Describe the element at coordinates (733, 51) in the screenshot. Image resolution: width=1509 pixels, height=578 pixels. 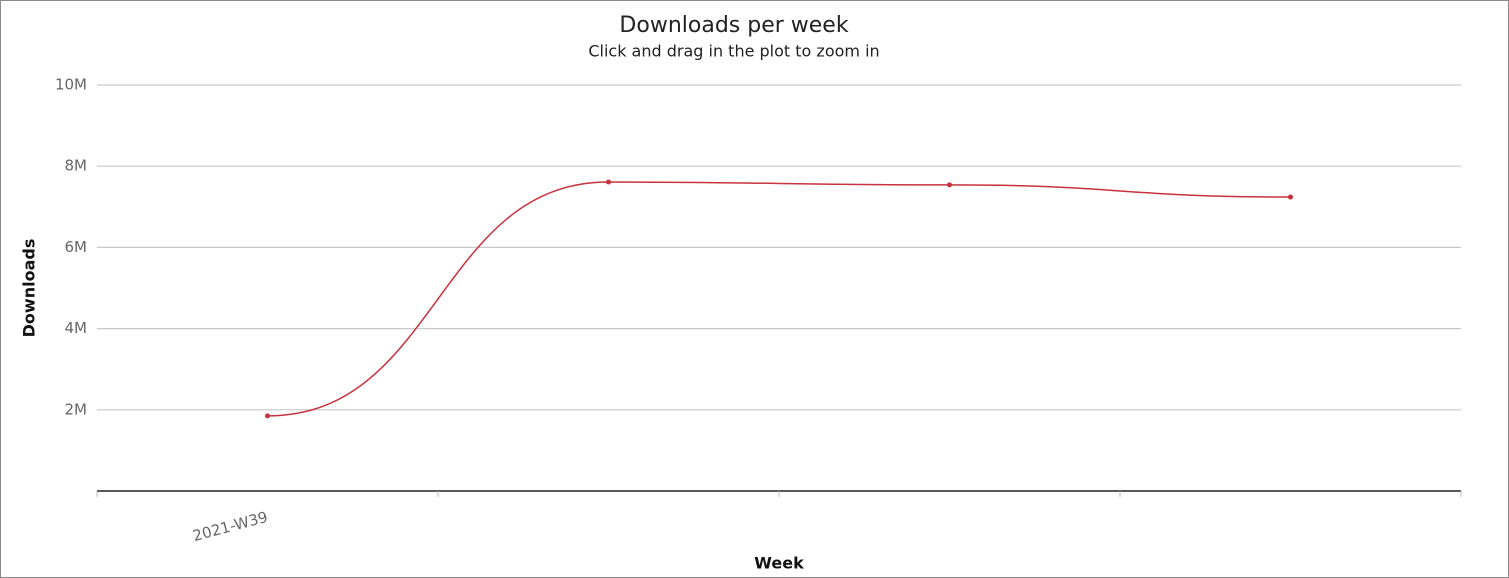
I see `chart-subtitle: Click and drag in the plot to zoom in` at that location.